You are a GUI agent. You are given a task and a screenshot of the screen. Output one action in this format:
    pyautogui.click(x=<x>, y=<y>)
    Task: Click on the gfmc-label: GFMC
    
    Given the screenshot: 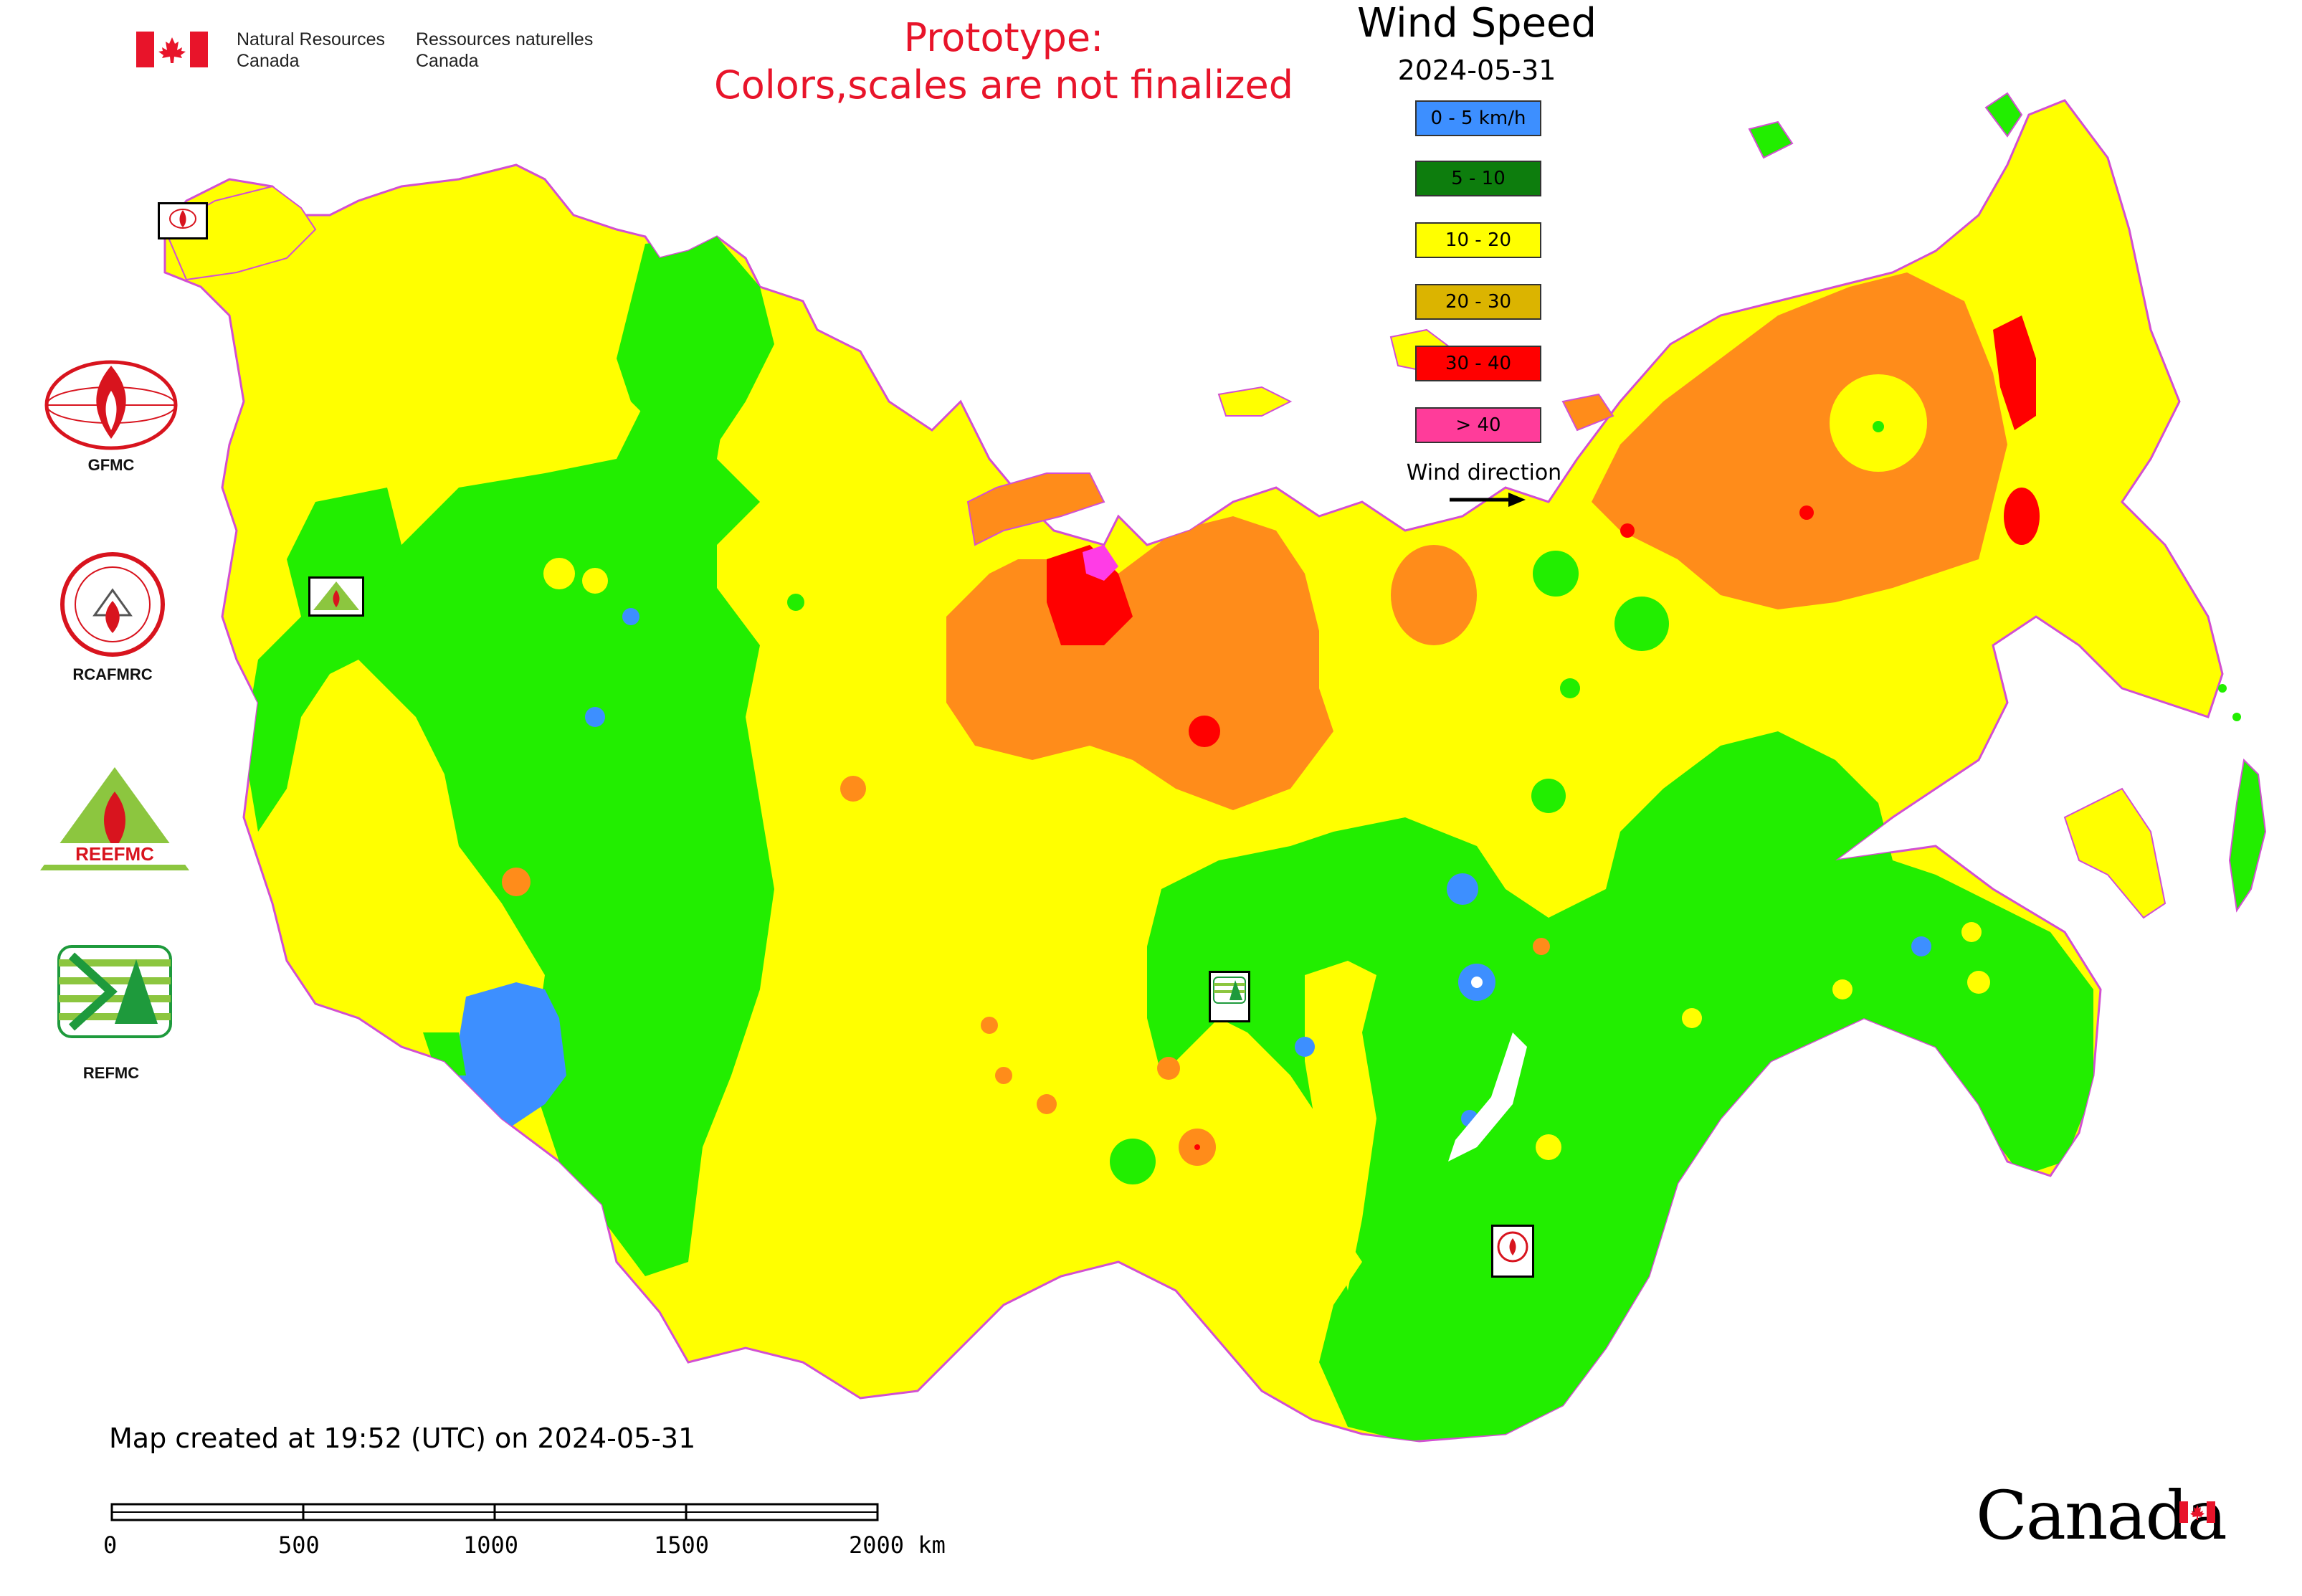 What is the action you would take?
    pyautogui.click(x=111, y=465)
    